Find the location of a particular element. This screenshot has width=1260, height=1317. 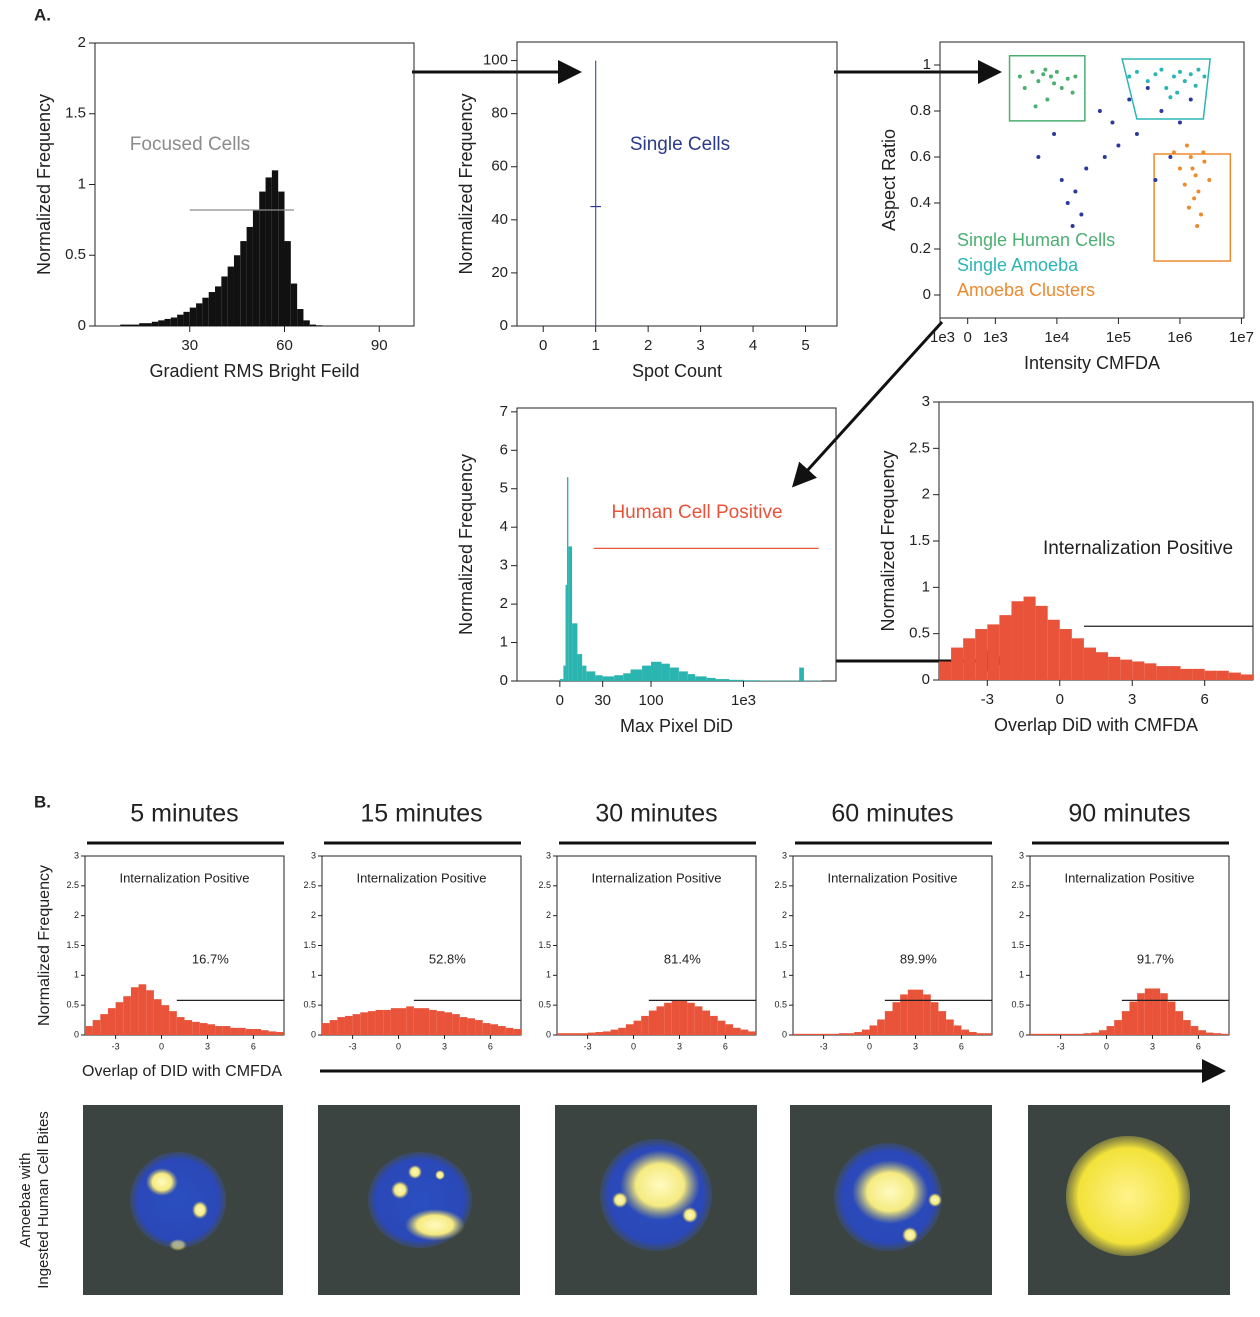

y-axis-label: Normalized Frequency is located at coordinates (44, 945).